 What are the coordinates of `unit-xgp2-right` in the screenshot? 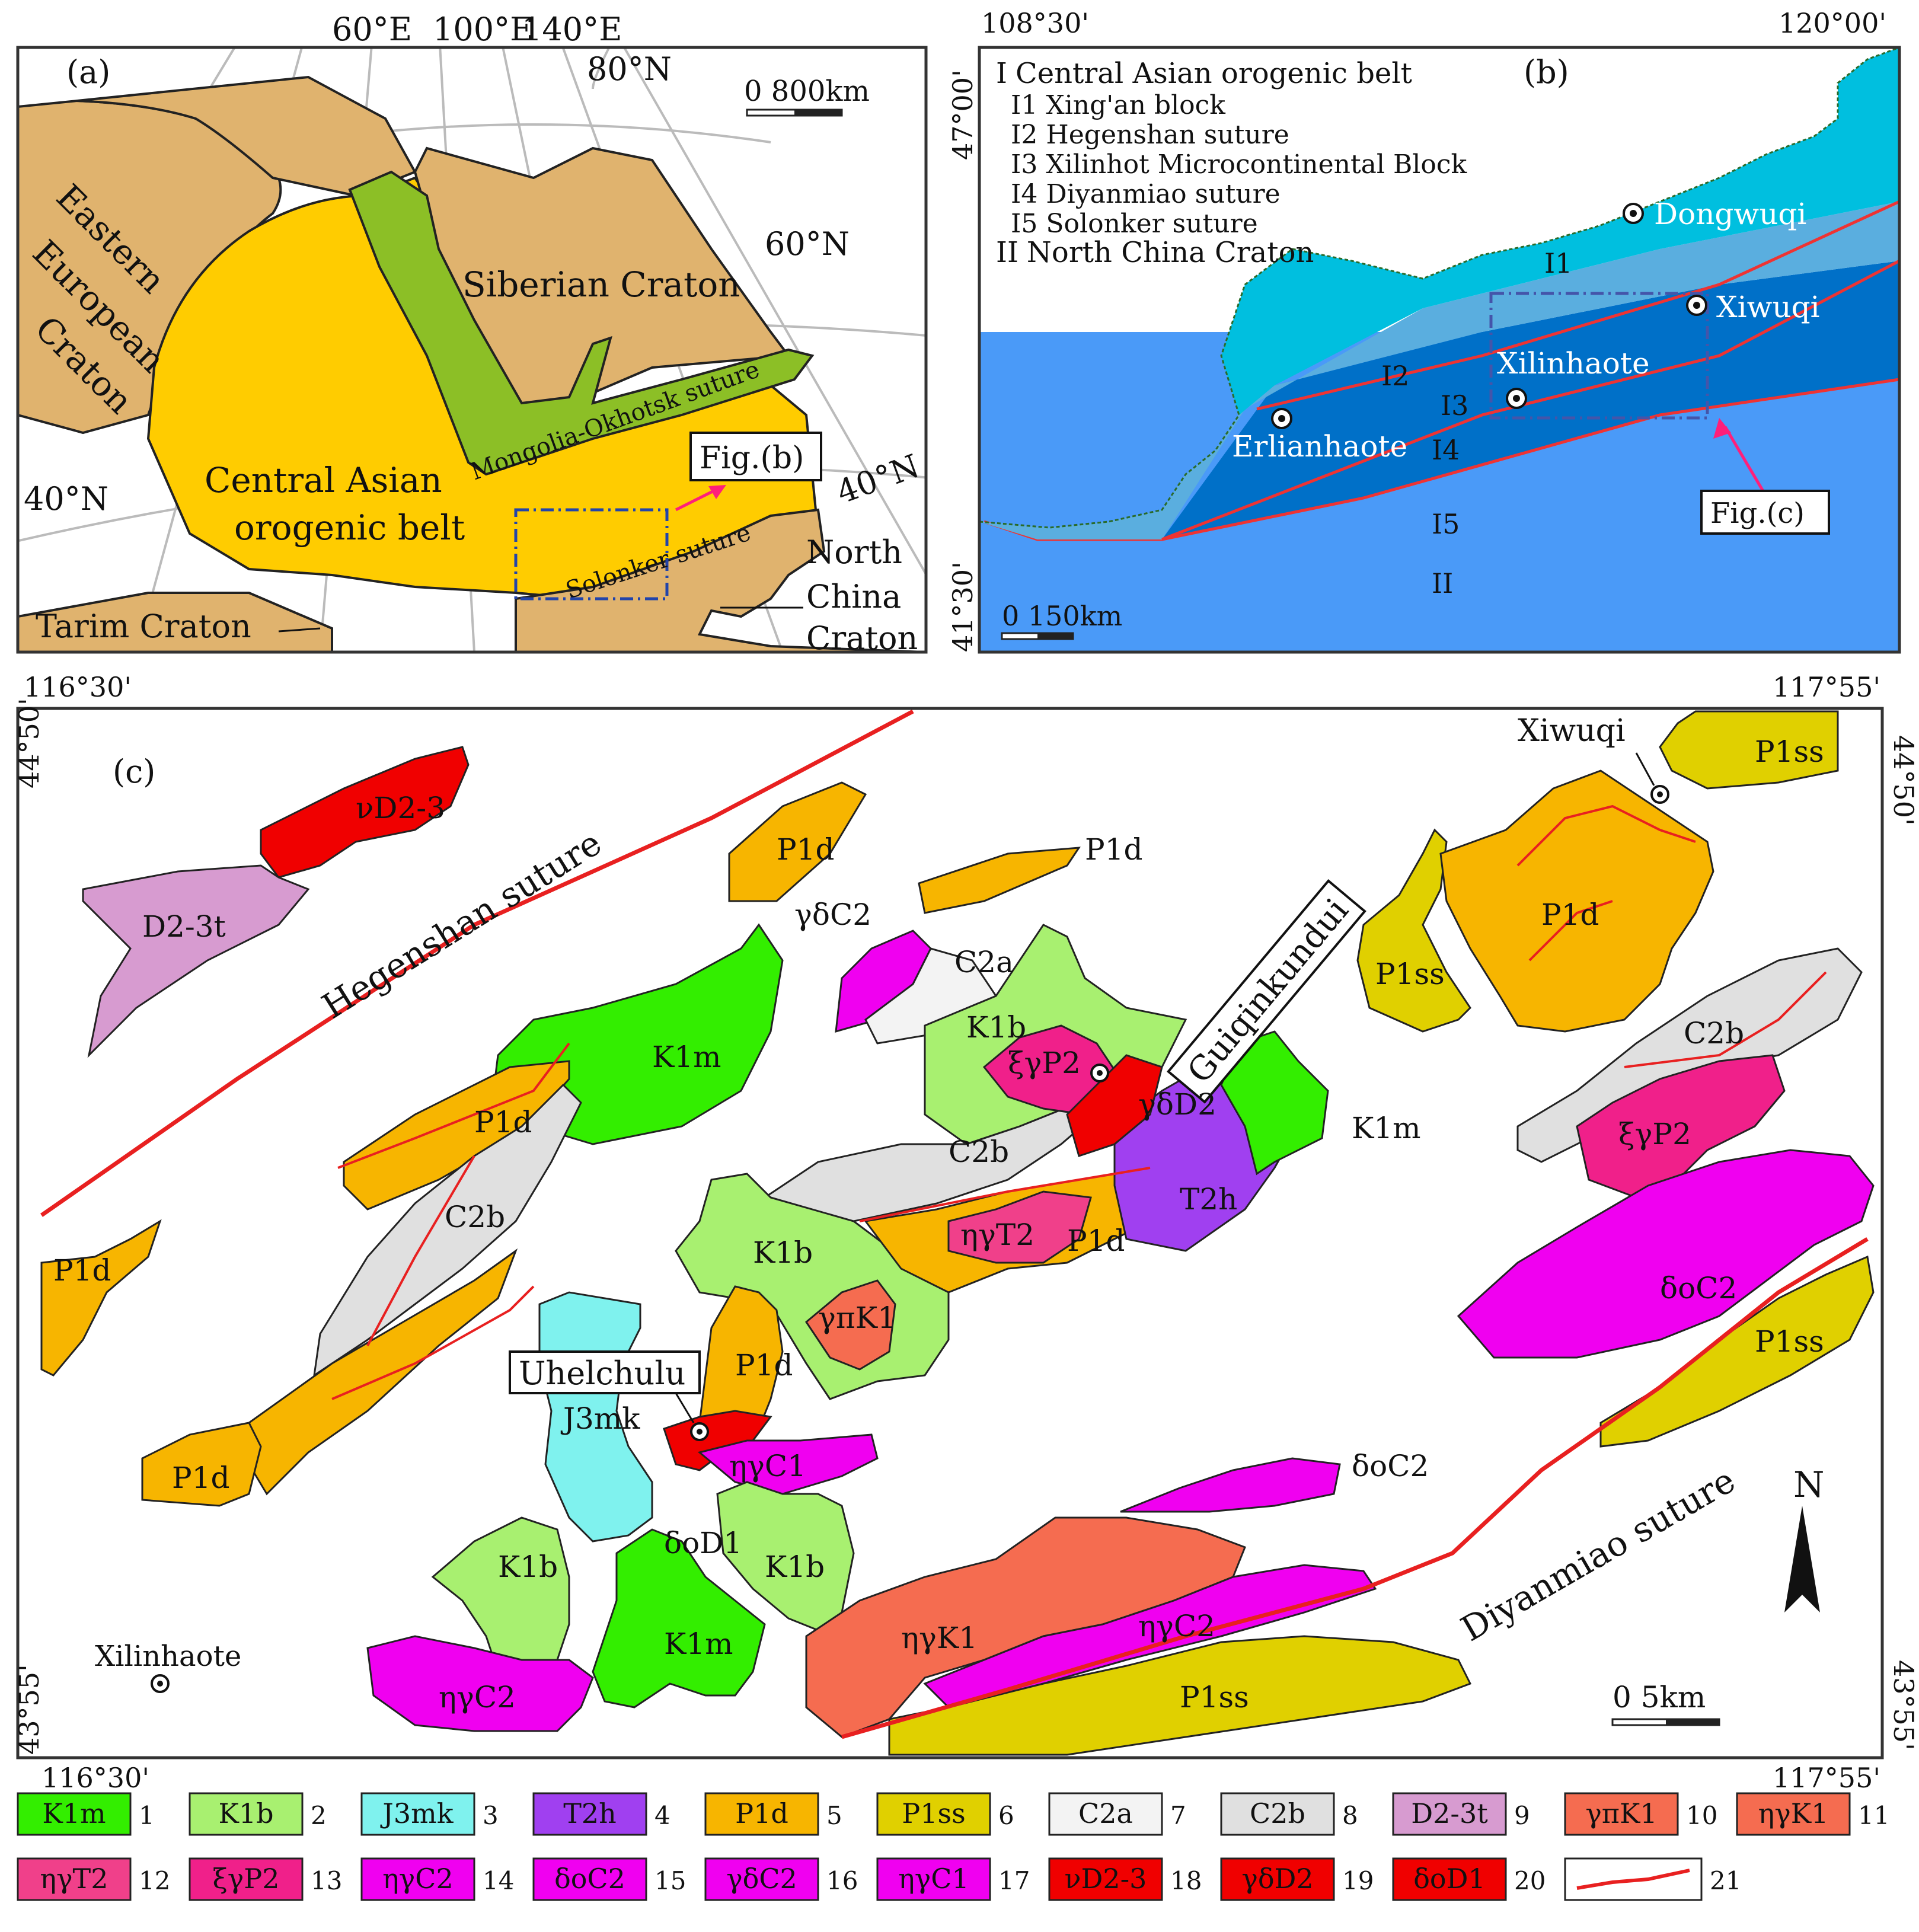 It's located at (1681, 1126).